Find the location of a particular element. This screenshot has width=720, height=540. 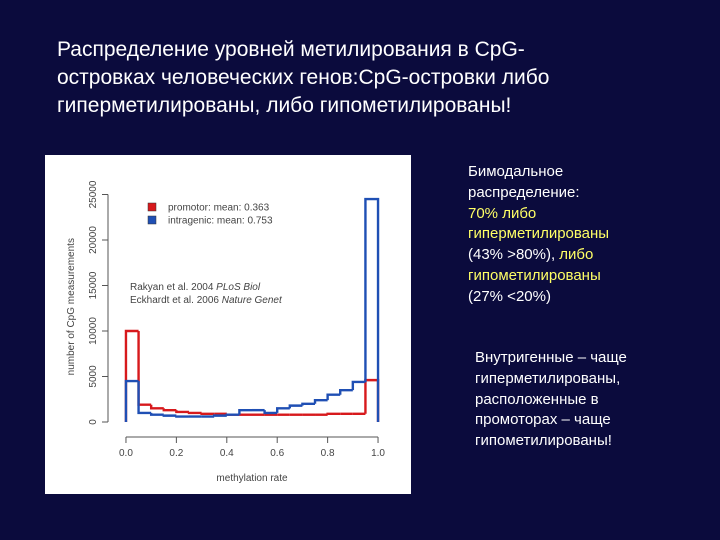

annotation-part: Eckhardt et al. 2006 is located at coordinates (176, 300).